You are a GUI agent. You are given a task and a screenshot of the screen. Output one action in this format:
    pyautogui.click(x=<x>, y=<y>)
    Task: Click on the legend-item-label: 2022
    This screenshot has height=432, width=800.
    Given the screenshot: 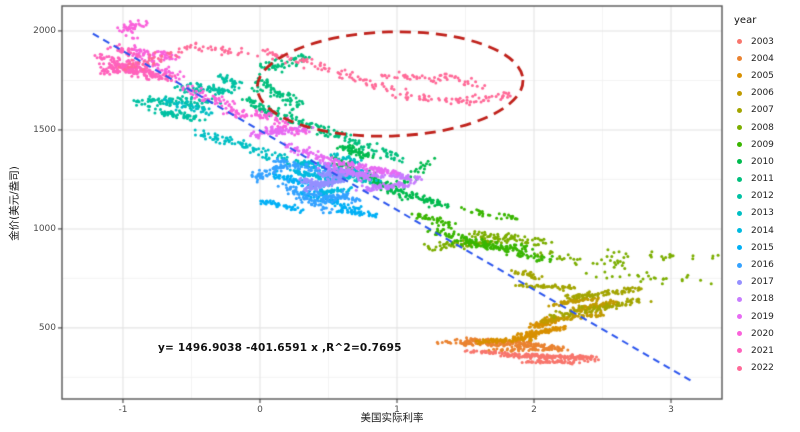 What is the action you would take?
    pyautogui.click(x=762, y=368)
    